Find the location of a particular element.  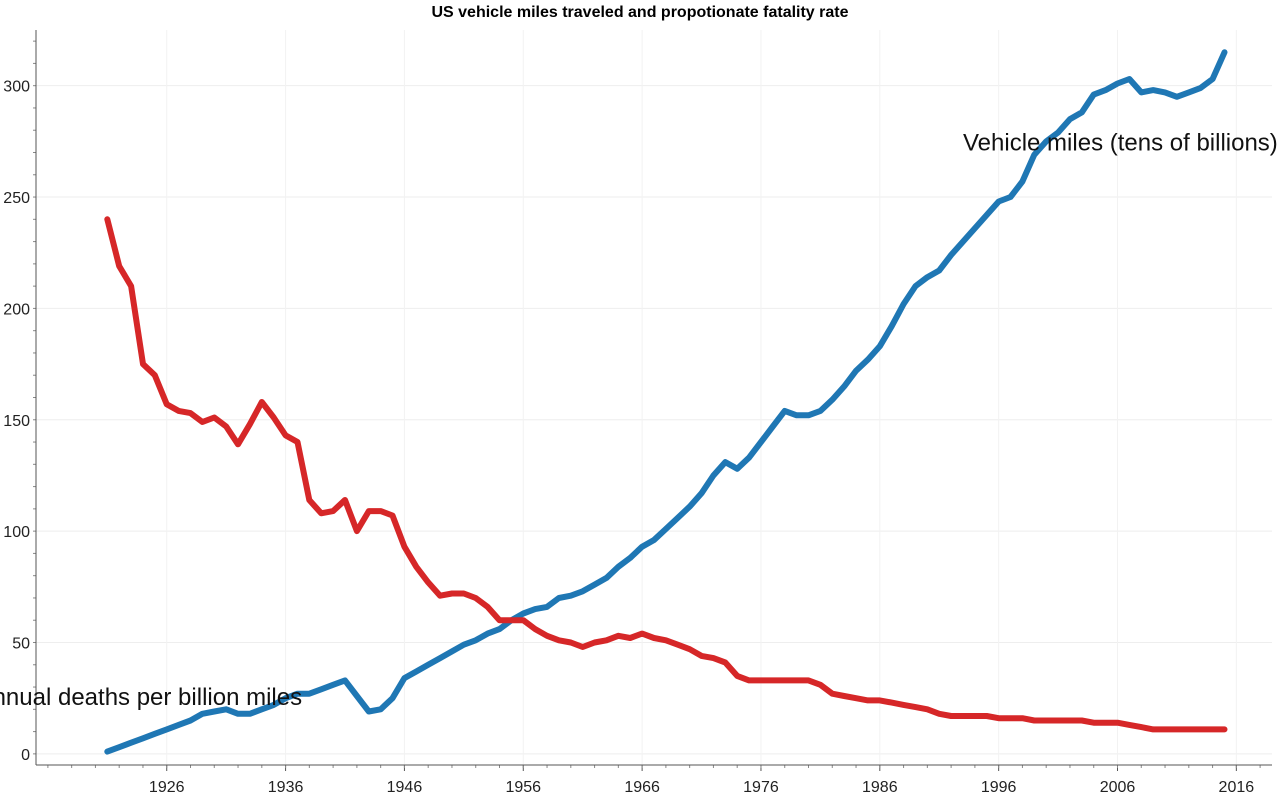

x-tick-label: 1976 is located at coordinates (761, 787).